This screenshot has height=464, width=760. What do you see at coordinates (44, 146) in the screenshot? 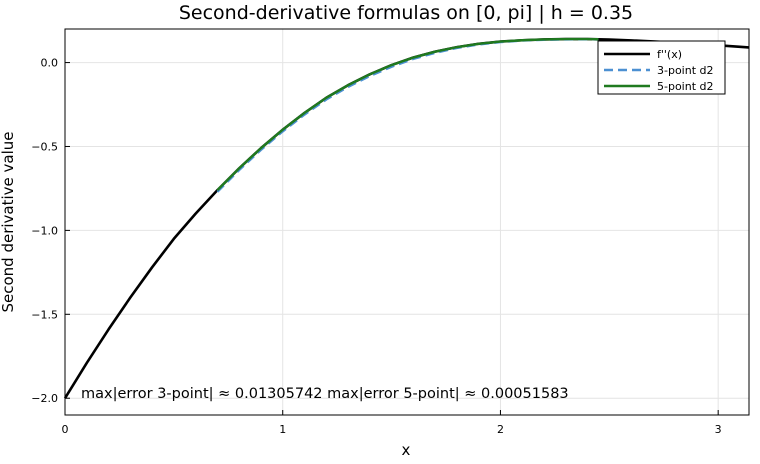
I see `y-tick-label: −0.5` at bounding box center [44, 146].